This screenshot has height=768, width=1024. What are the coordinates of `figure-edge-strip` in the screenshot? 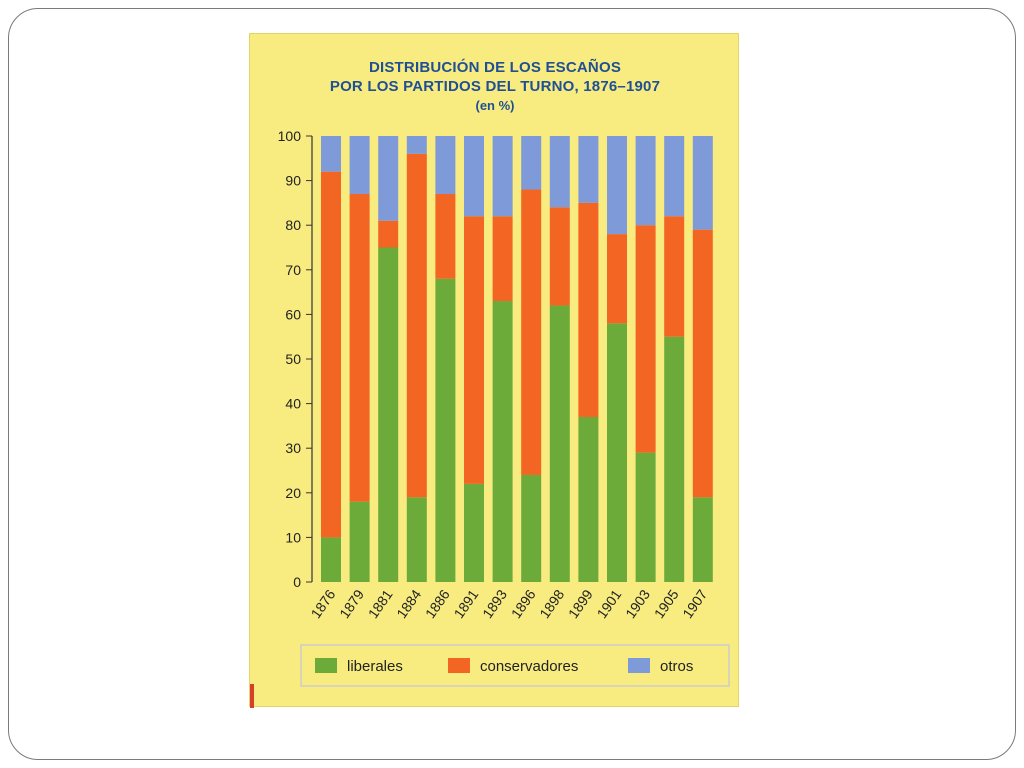 It's located at (252, 696).